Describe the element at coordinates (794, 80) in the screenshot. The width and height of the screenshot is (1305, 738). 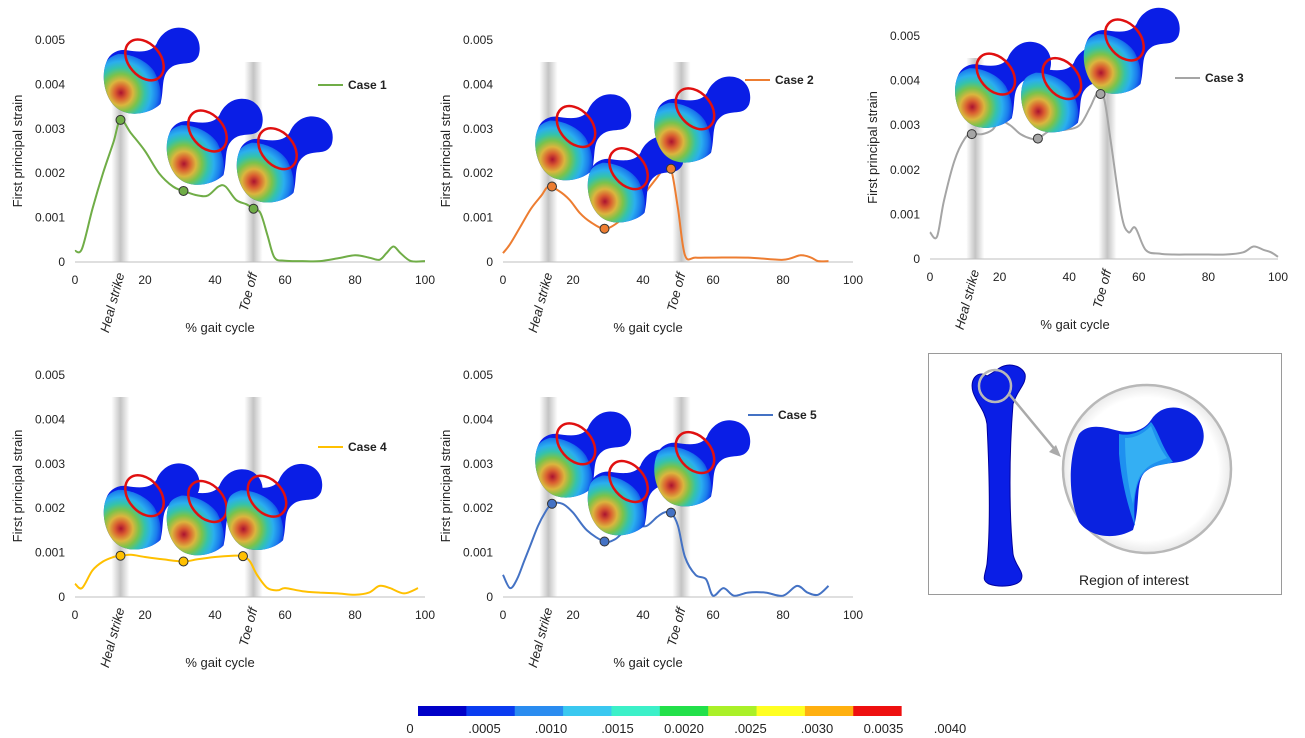
I see `legend-label: Case 2` at that location.